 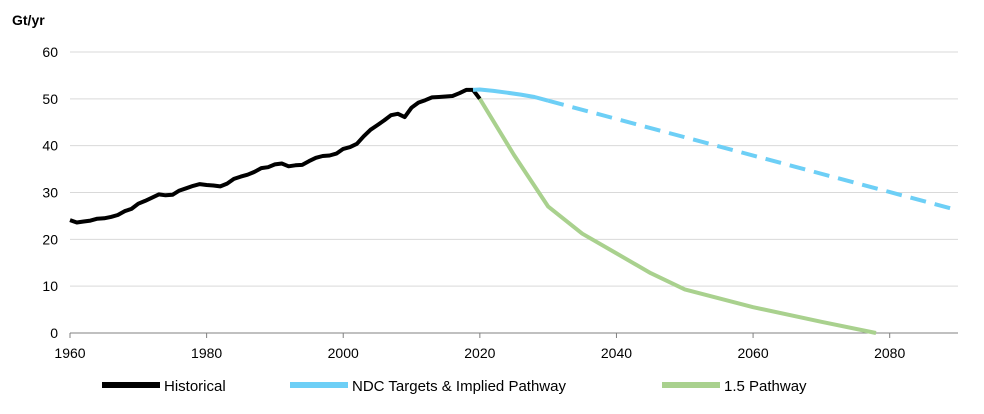 What do you see at coordinates (69, 353) in the screenshot?
I see `x-tick-label: 1960` at bounding box center [69, 353].